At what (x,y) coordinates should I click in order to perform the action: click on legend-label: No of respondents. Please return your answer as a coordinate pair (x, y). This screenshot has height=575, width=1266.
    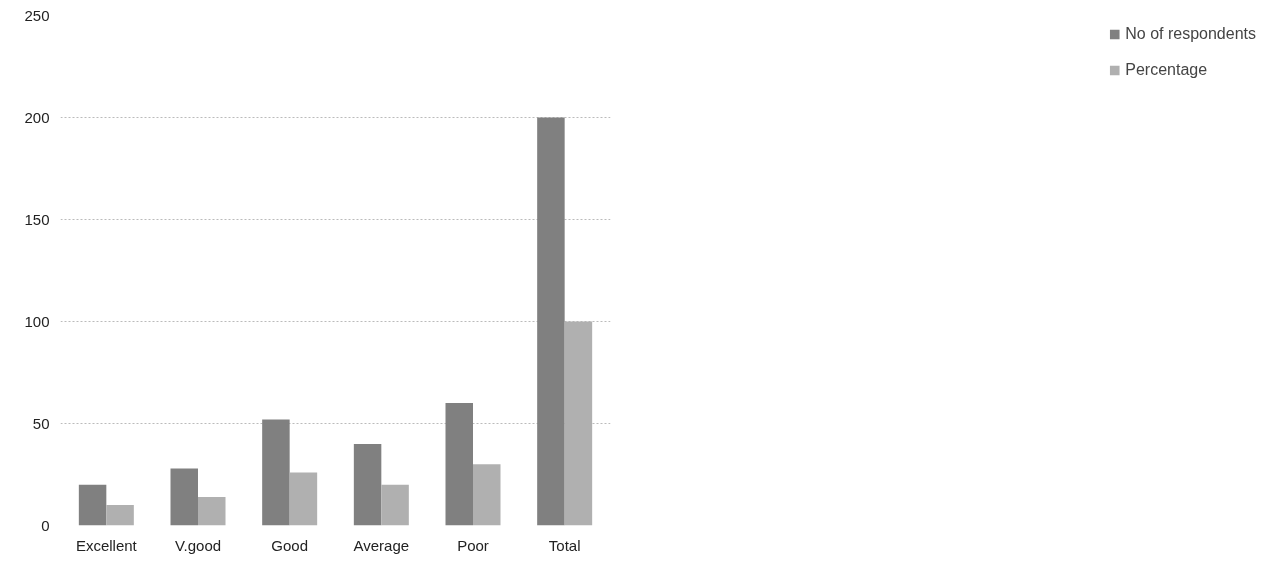
    Looking at the image, I should click on (1190, 34).